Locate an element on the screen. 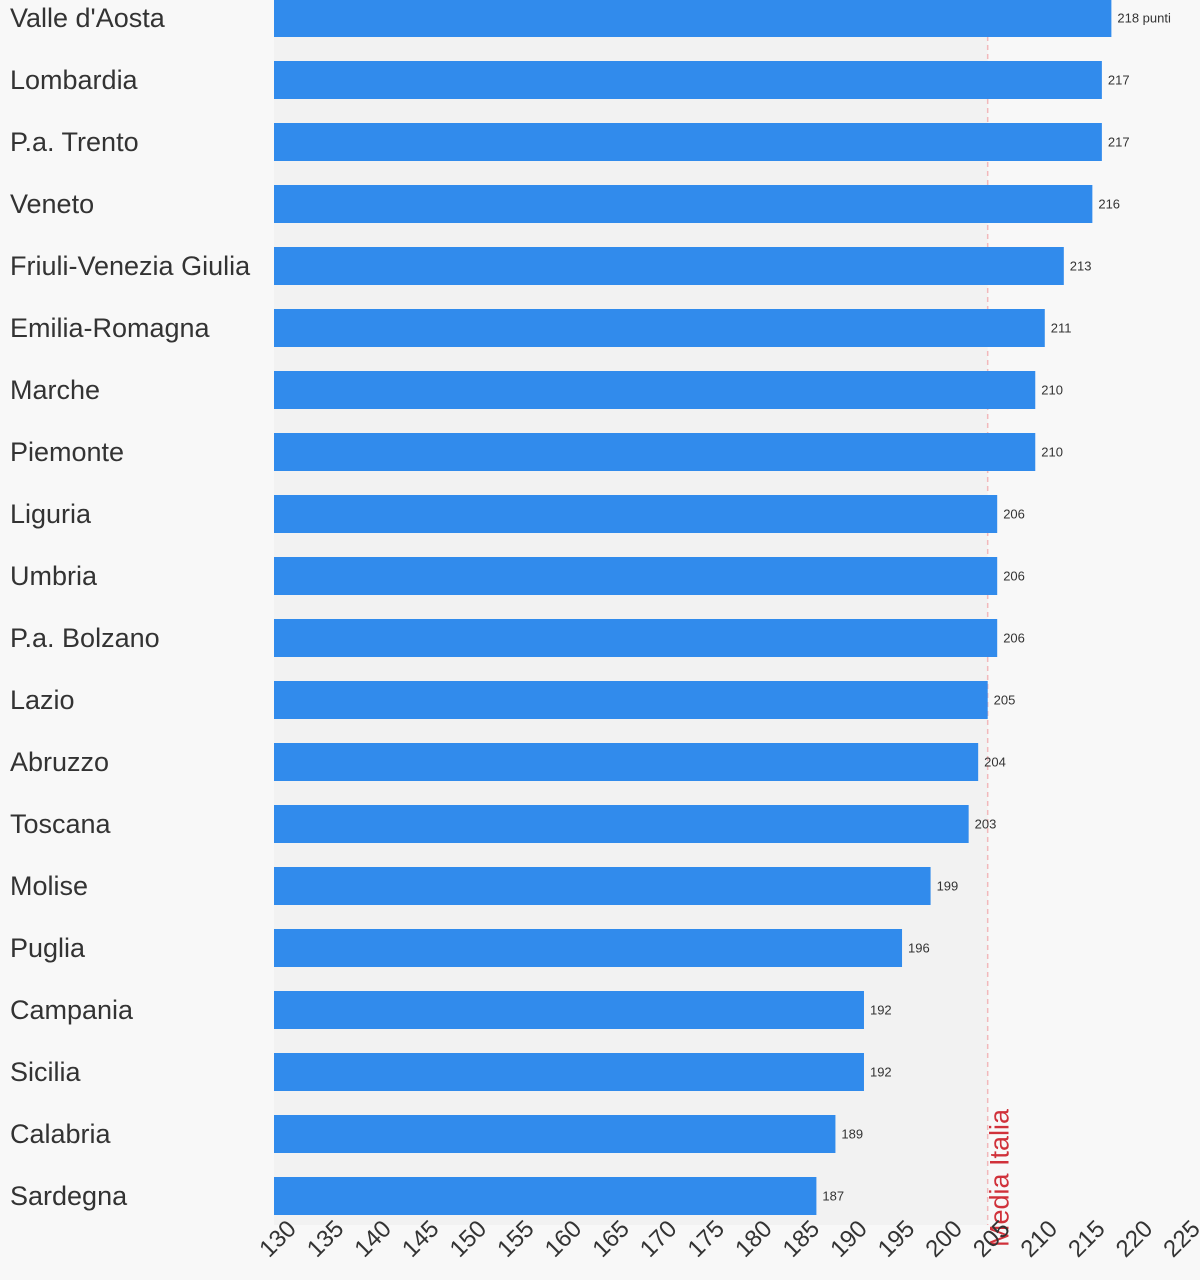  category-label: Emilia-Romagna is located at coordinates (110, 328).